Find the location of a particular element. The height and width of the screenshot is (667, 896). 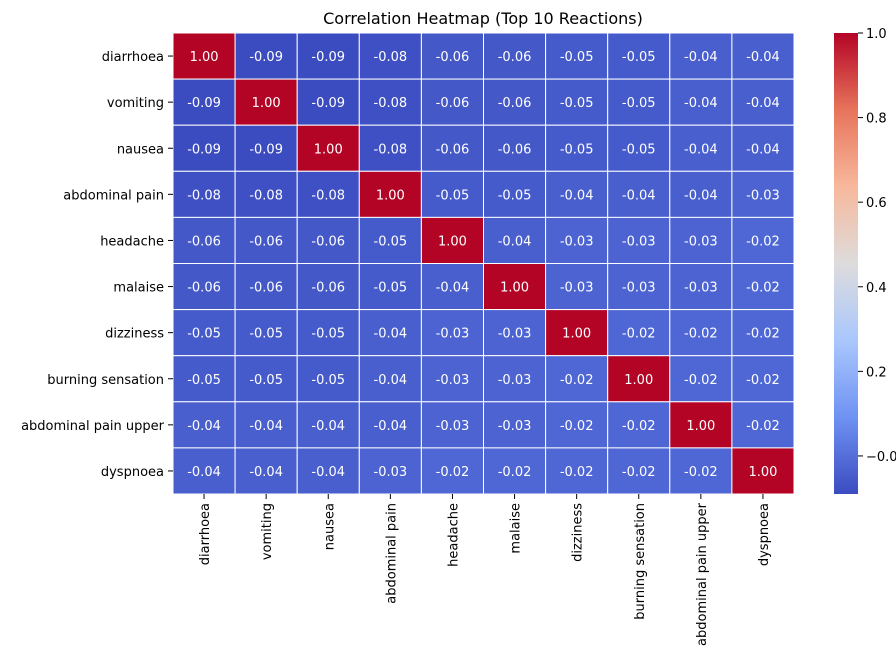

x-tick-label: burning sensation is located at coordinates (640, 561).